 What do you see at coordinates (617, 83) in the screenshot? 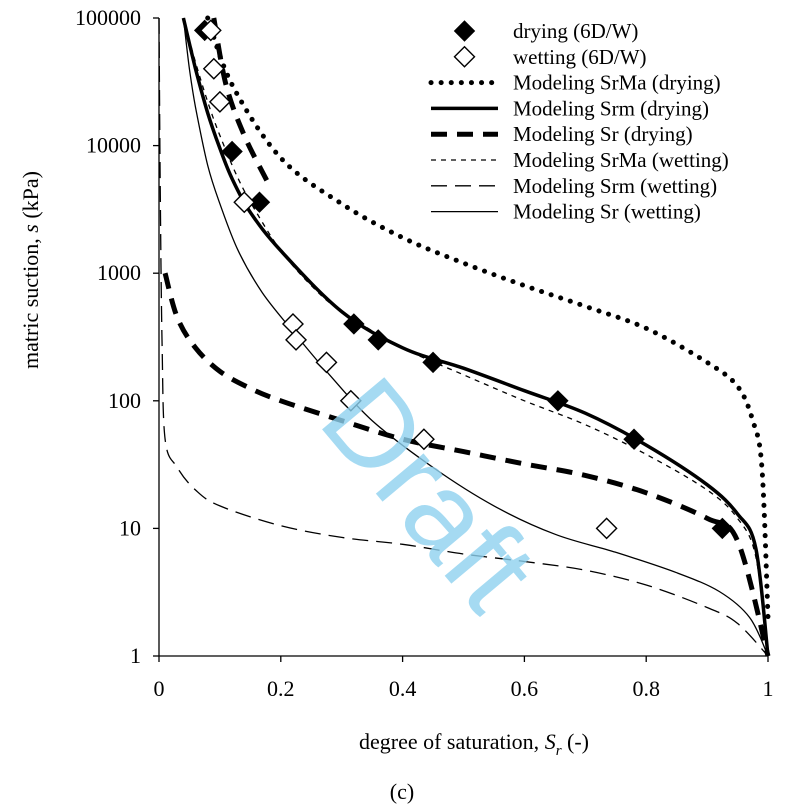
I see `legend-label-modeling-srma-drying: Modeling SrMa (drying)` at bounding box center [617, 83].